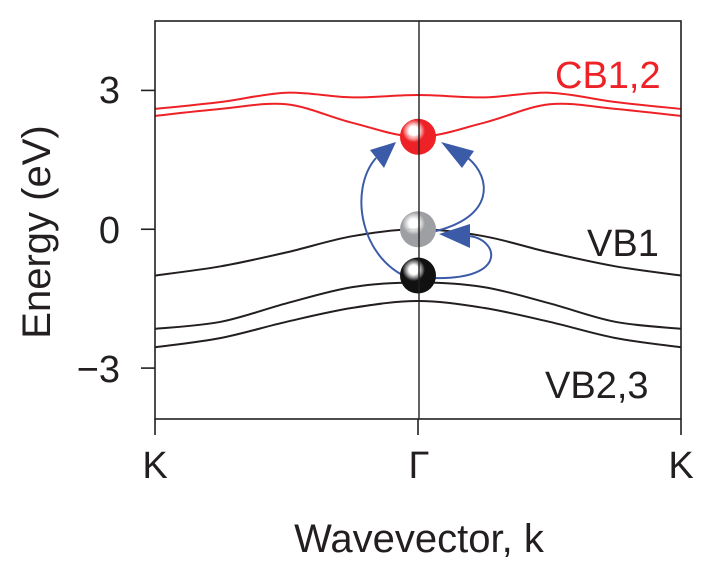 The height and width of the screenshot is (570, 710). I want to click on arrows-layer, so click(426, 211).